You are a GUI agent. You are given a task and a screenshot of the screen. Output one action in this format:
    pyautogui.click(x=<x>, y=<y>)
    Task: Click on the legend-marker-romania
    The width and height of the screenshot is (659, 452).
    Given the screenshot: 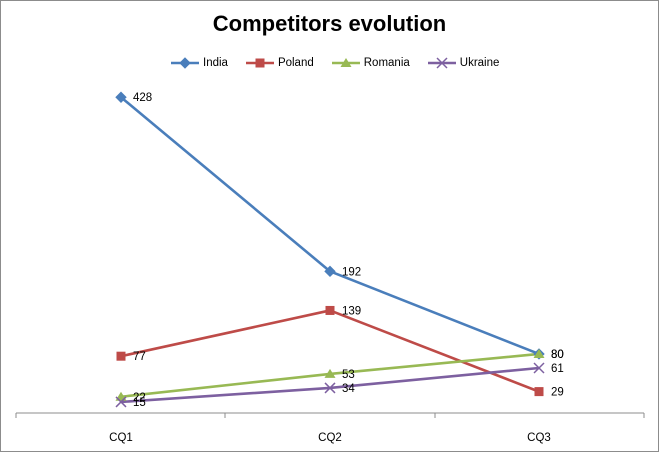 What is the action you would take?
    pyautogui.click(x=346, y=62)
    